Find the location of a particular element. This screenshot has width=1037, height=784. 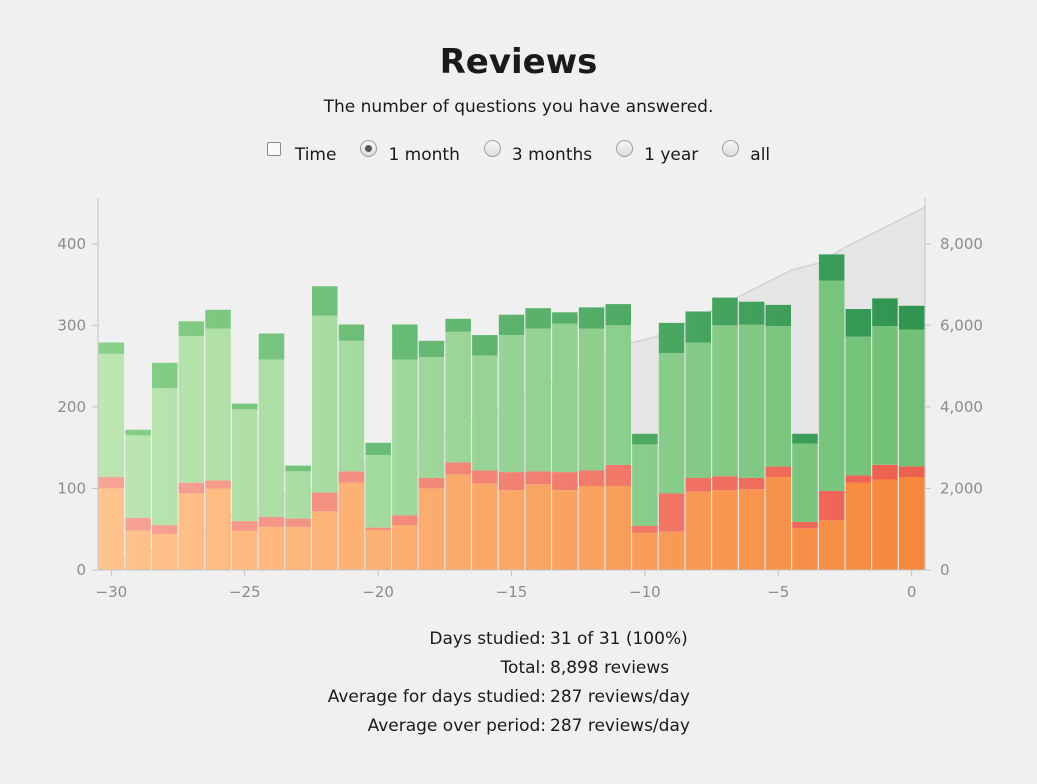

radio-1-year is located at coordinates (625, 148).